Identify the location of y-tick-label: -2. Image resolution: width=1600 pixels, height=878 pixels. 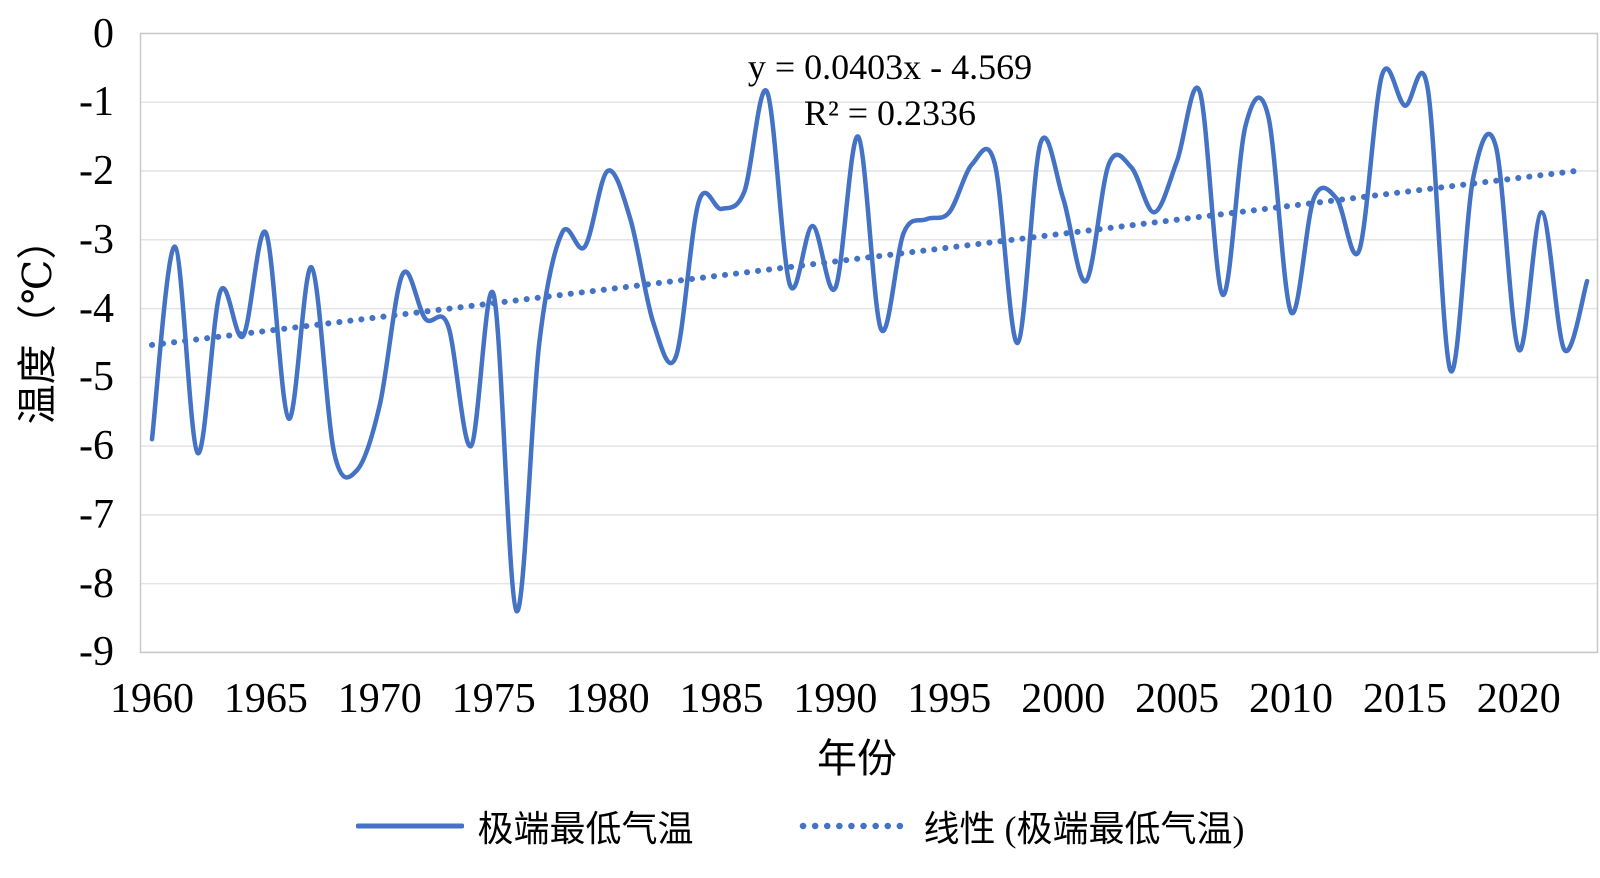
(96, 171).